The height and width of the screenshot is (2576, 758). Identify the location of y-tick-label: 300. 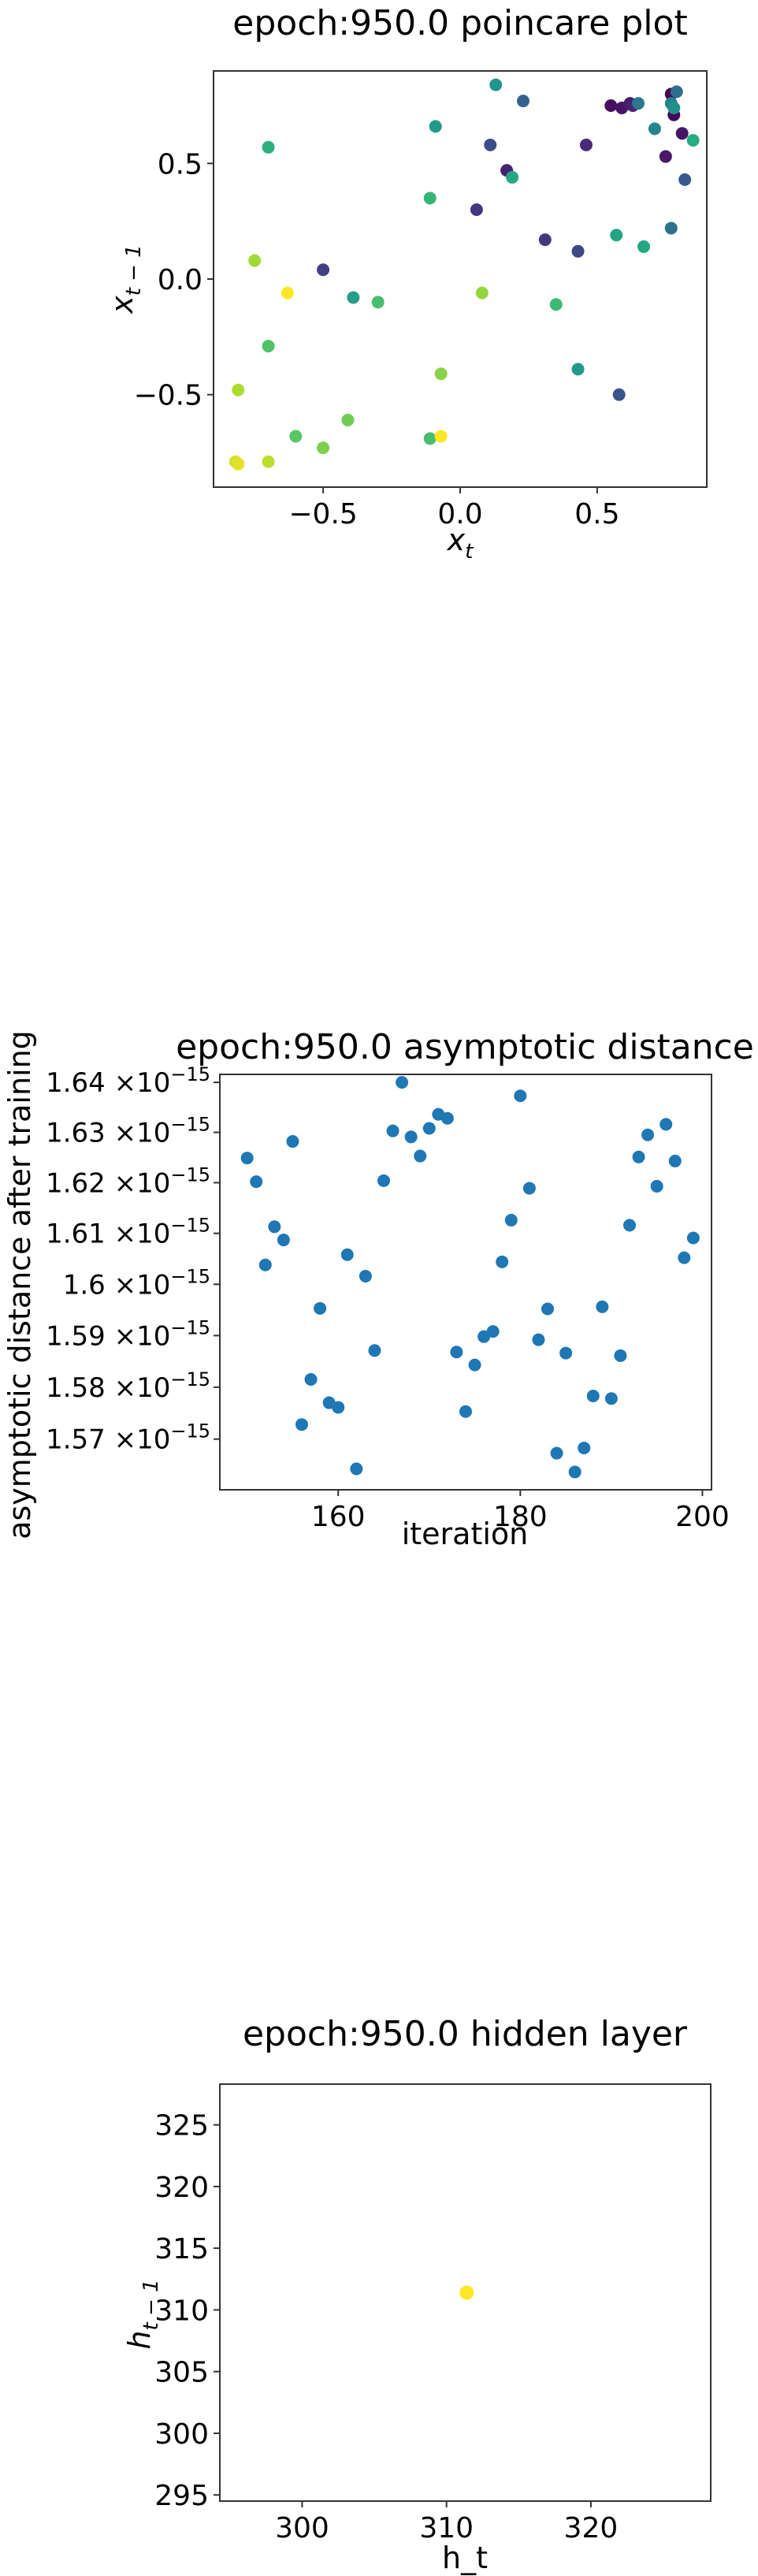
(181, 2434).